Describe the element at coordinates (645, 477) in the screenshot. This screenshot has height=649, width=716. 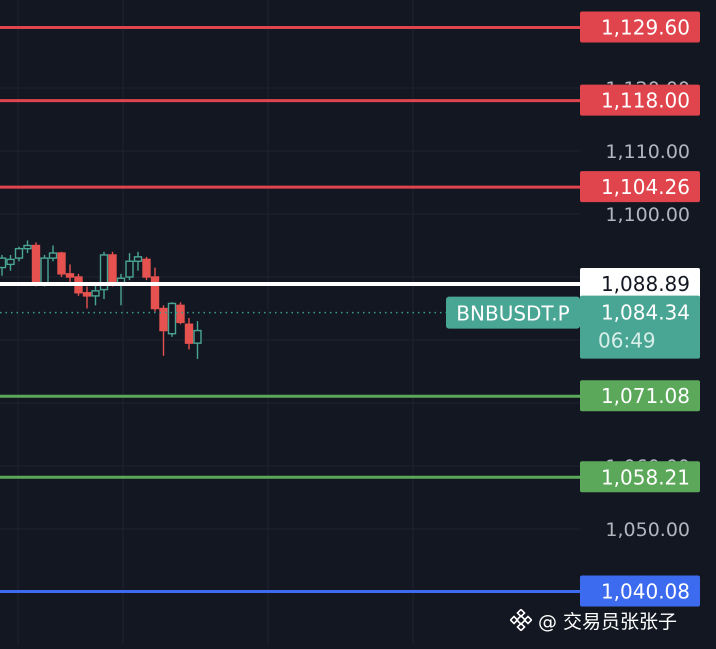
I see `price-tag-label: 1,058.21` at that location.